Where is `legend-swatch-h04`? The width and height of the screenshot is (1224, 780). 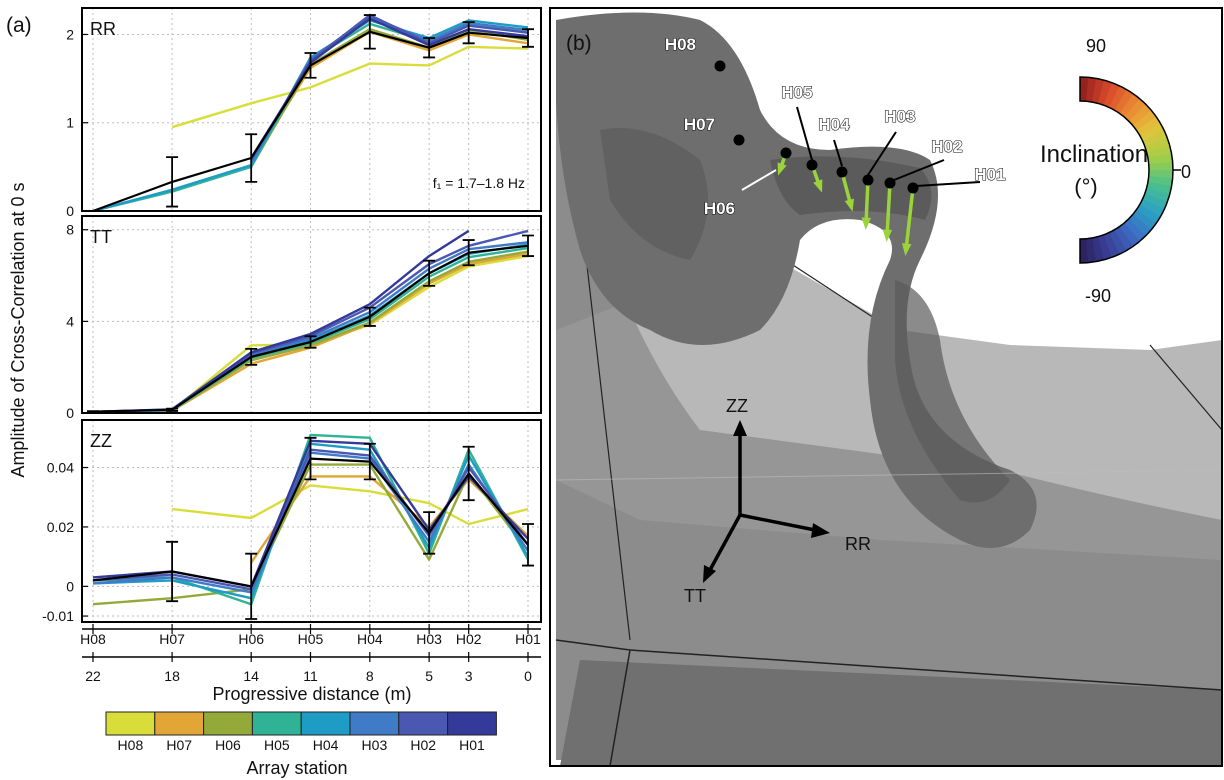 legend-swatch-h04 is located at coordinates (325, 723).